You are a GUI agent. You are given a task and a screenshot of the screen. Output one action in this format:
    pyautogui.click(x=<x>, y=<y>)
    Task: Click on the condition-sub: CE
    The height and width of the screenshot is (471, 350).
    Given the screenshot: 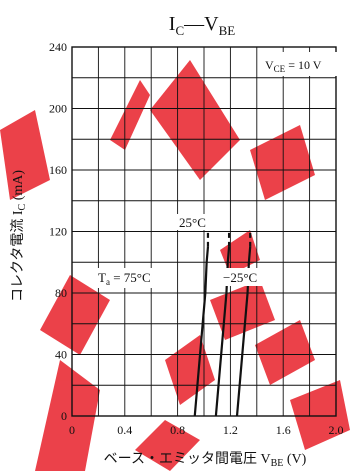 What is the action you would take?
    pyautogui.click(x=280, y=69)
    